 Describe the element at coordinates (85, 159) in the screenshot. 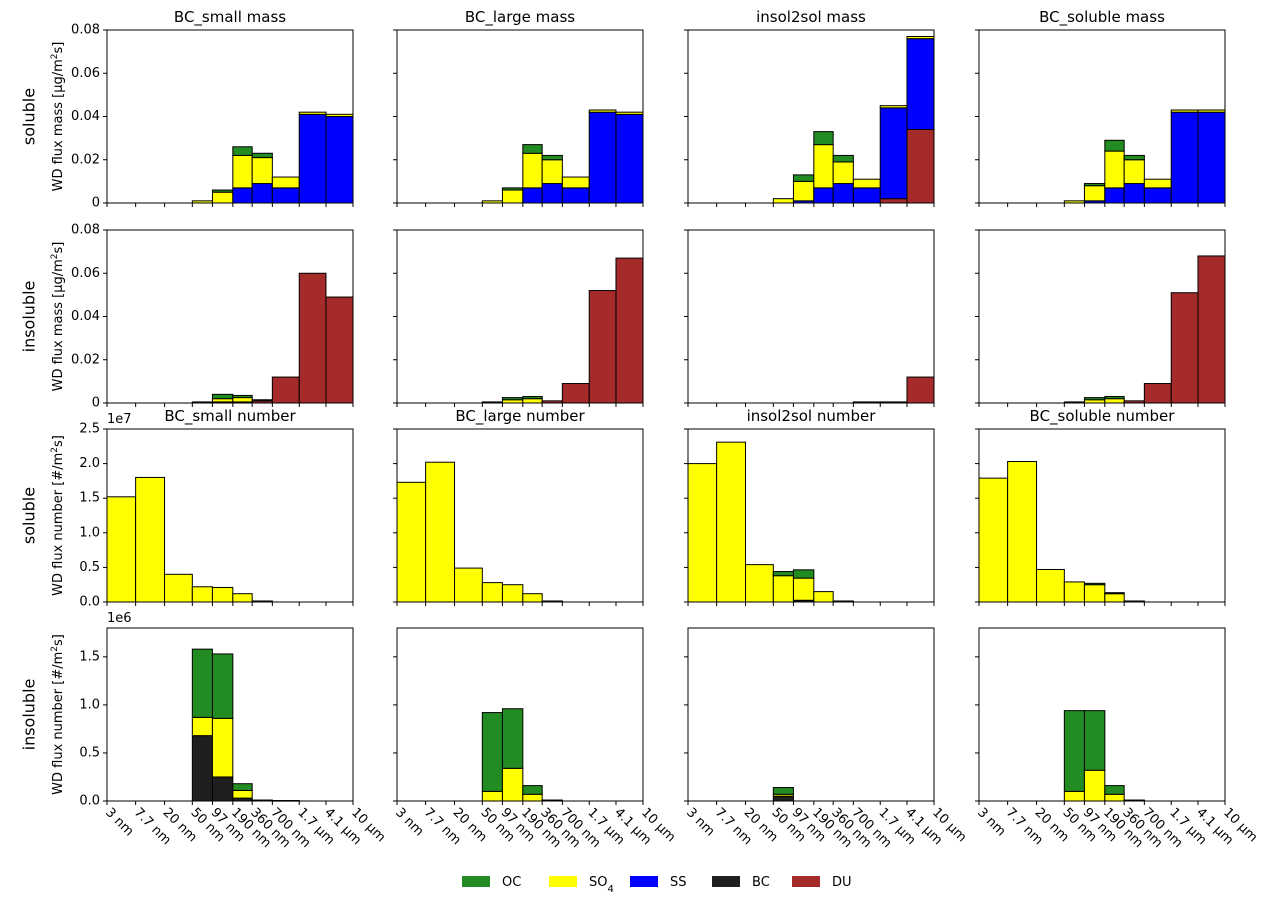

I see `y-tick-label: 0.02` at that location.